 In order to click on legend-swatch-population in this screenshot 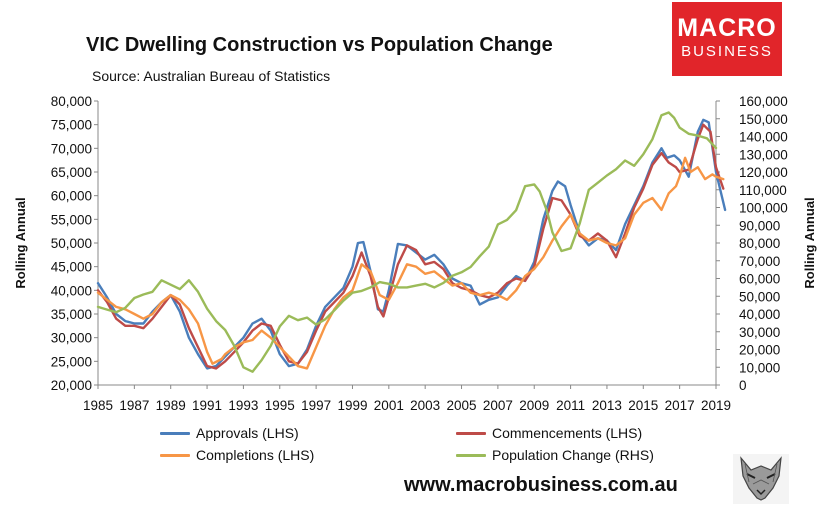, I will do `click(471, 455)`.